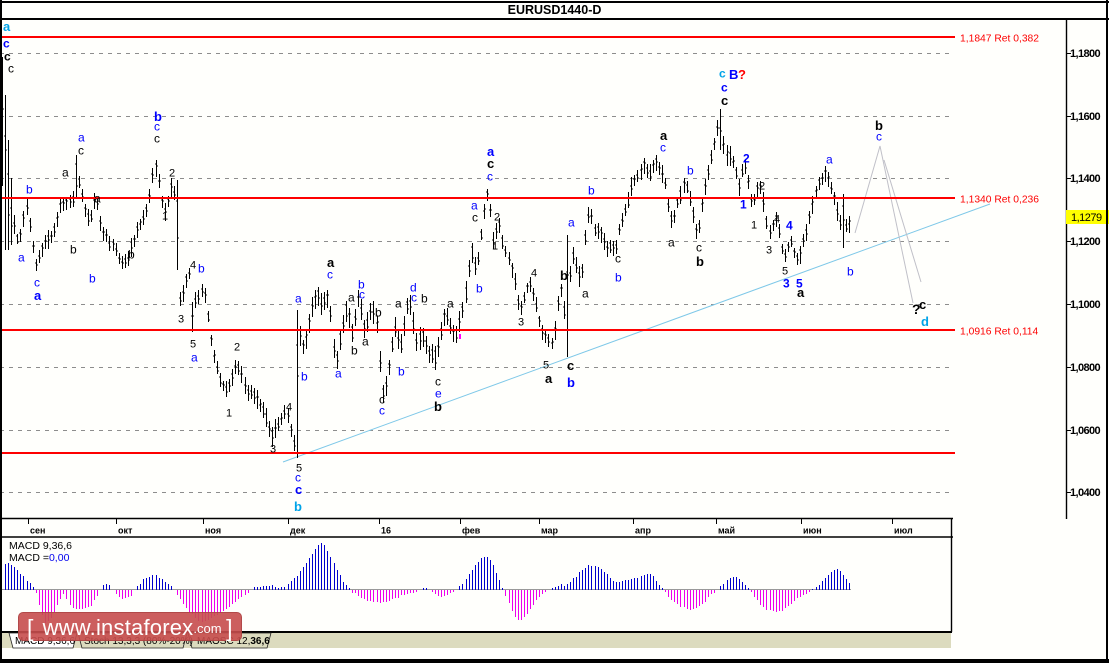 The image size is (1109, 663). Describe the element at coordinates (1085, 305) in the screenshot. I see `svg-text: 1,1000` at that location.